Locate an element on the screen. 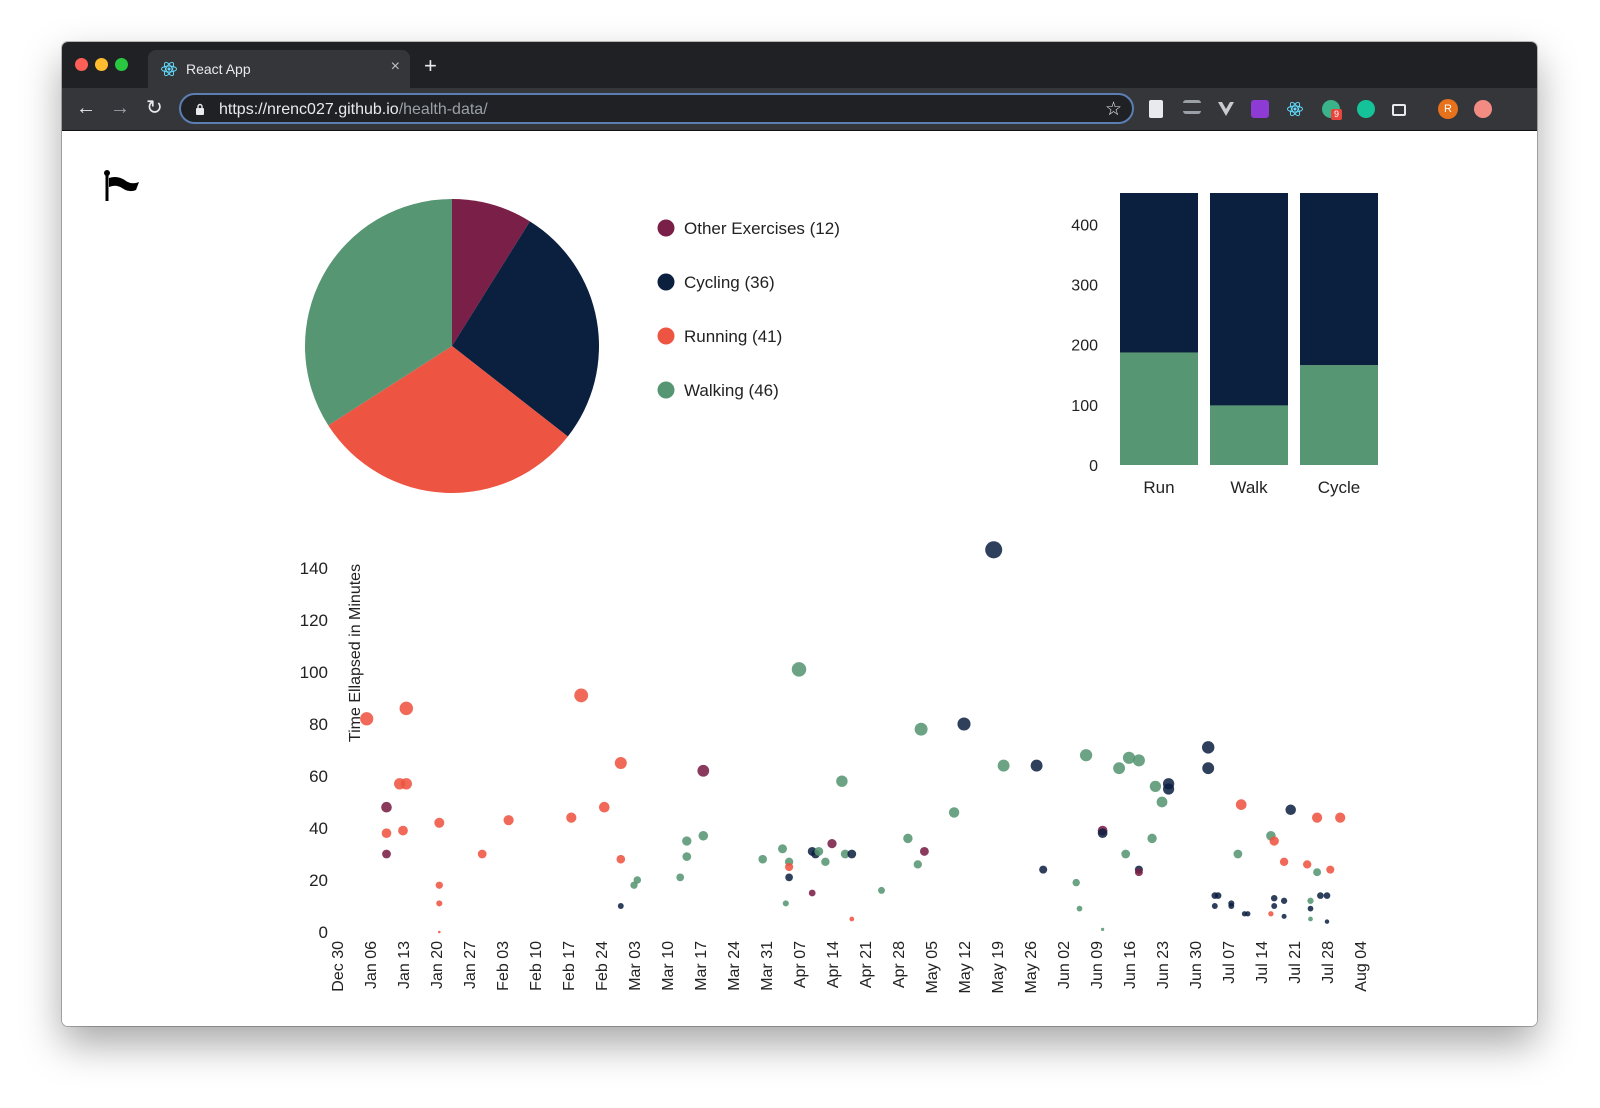 The image size is (1600, 1108). video-extension-icon is located at coordinates (1399, 110).